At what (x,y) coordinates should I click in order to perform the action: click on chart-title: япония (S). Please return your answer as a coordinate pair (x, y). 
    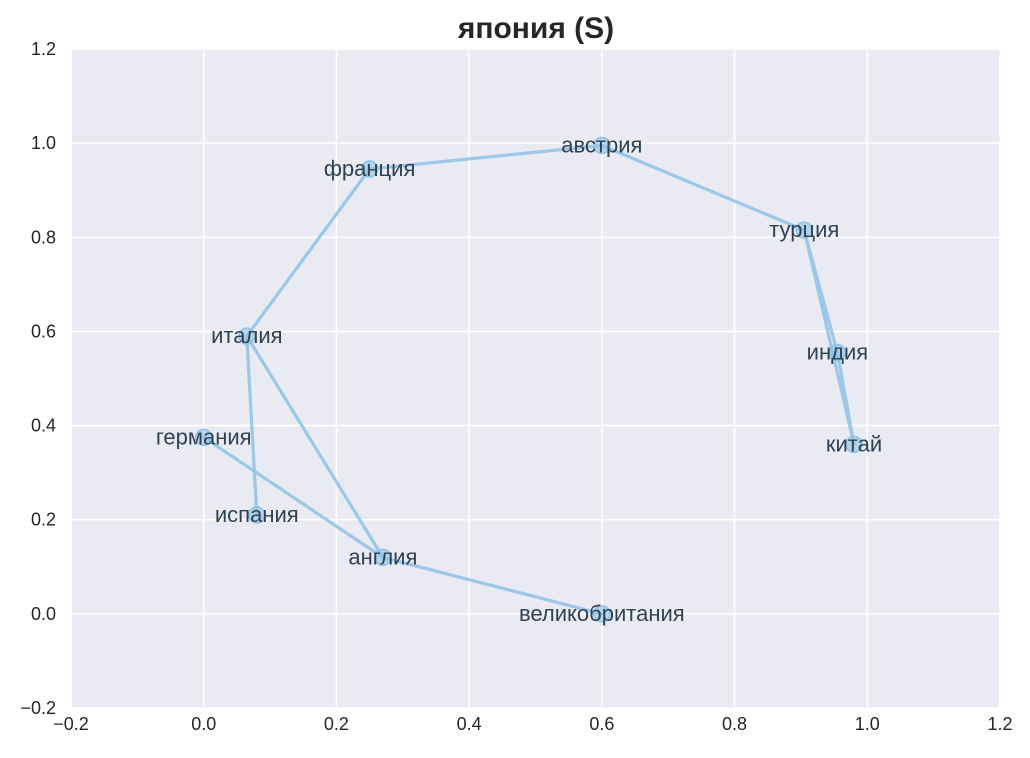
    Looking at the image, I should click on (535, 28).